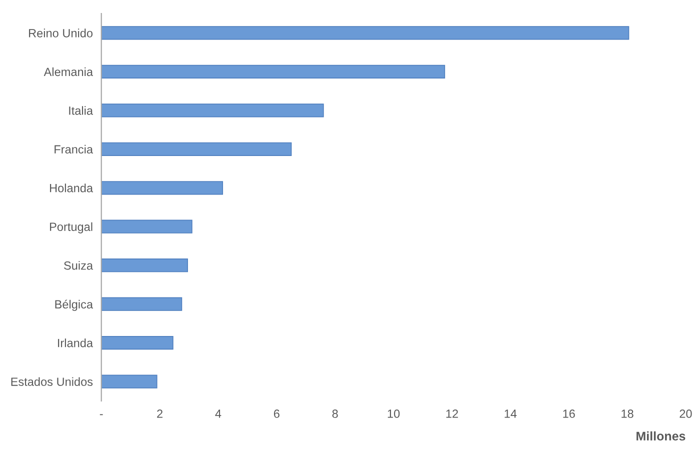 Image resolution: width=699 pixels, height=453 pixels. What do you see at coordinates (335, 414) in the screenshot?
I see `x-tick-label: 8` at bounding box center [335, 414].